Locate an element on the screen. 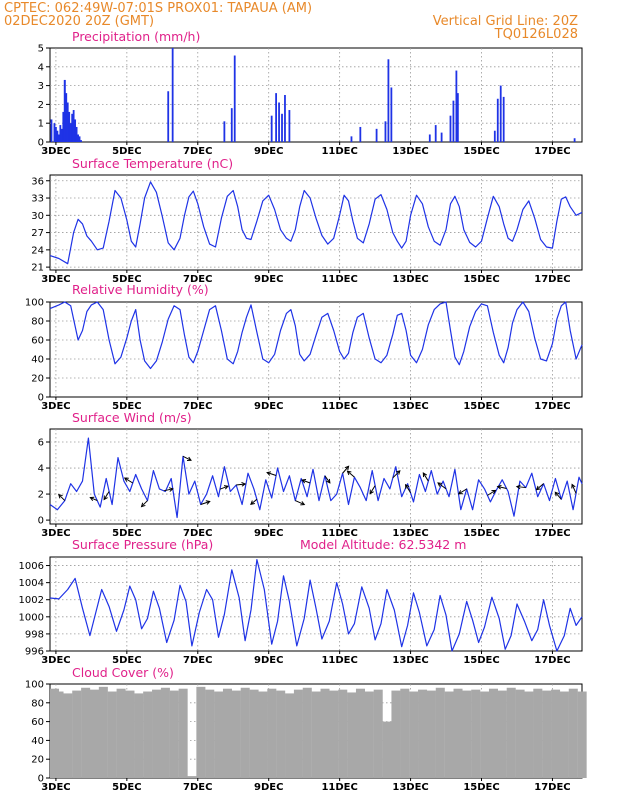  cloud-ytick-label: 60 is located at coordinates (37, 722).